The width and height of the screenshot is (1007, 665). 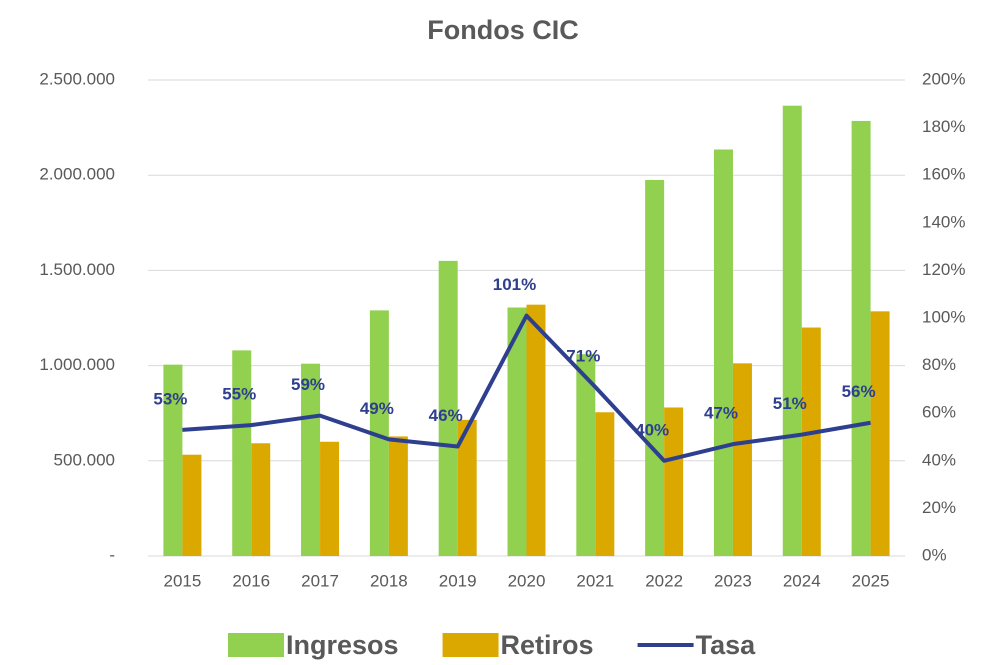 What do you see at coordinates (320, 580) in the screenshot?
I see `x-tick-label: 2017` at bounding box center [320, 580].